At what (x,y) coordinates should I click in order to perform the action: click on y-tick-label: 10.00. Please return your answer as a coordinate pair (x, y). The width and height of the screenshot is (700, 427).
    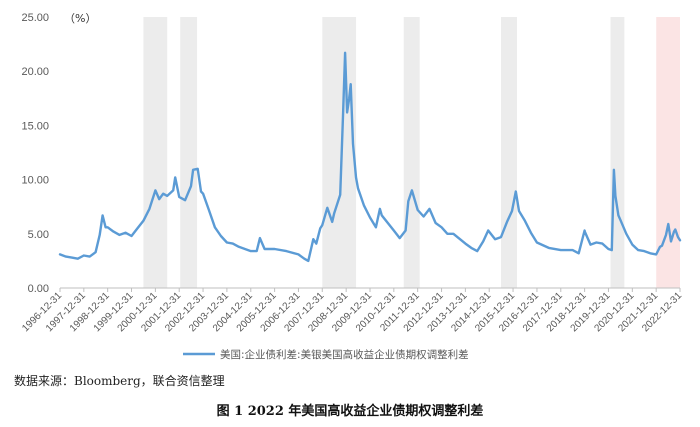
    Looking at the image, I should click on (35, 181).